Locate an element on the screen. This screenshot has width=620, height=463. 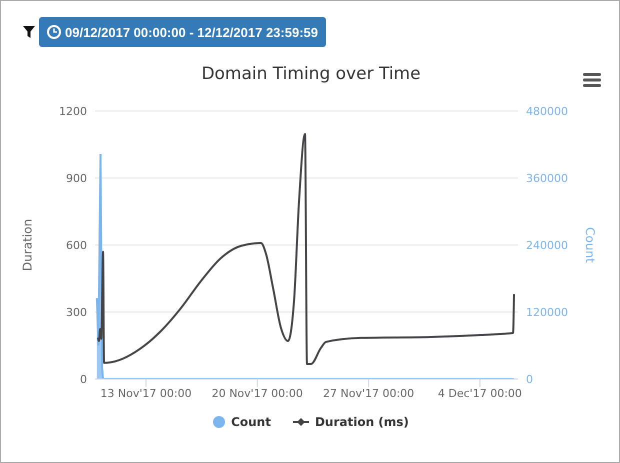
text: 09/12/2017 00:00:00 - 12/12/2017 23:59:59 is located at coordinates (191, 32).